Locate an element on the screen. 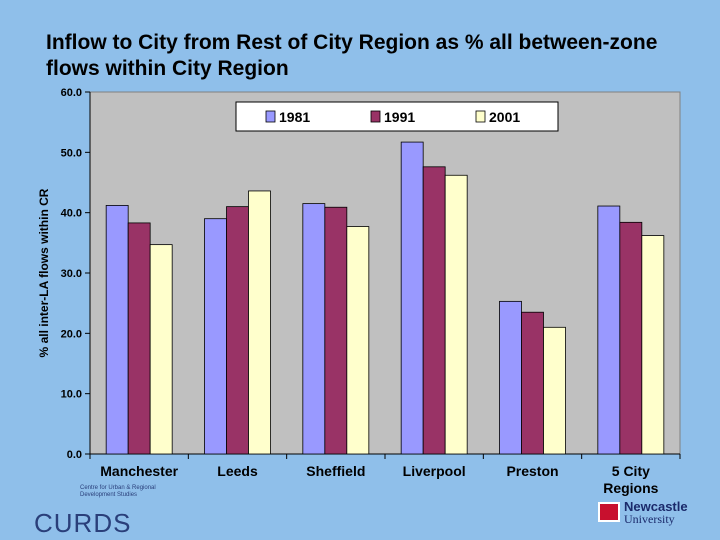 This screenshot has height=540, width=720. legend-label-1981: 1981 is located at coordinates (294, 117).